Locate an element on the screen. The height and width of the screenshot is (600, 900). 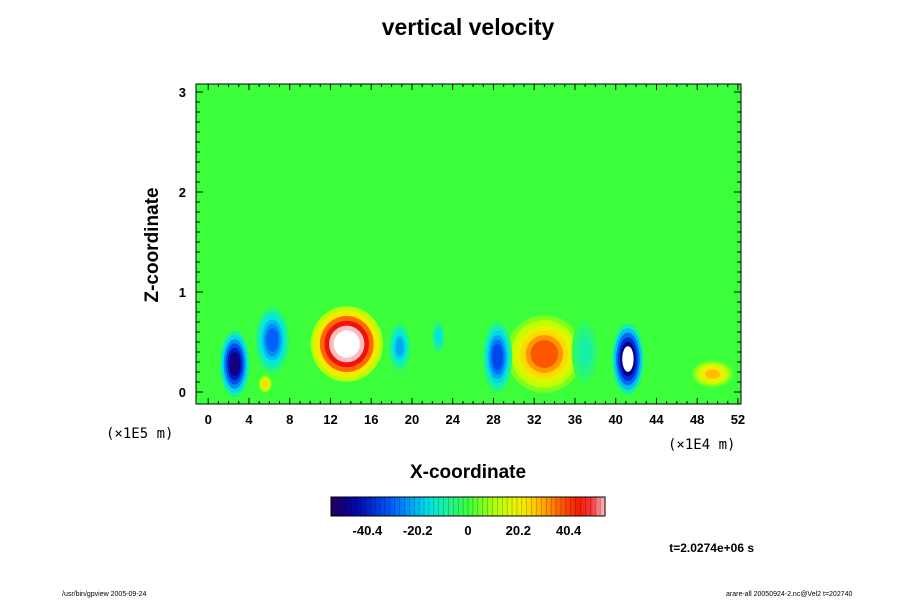
x-tick-label: 48 is located at coordinates (697, 419).